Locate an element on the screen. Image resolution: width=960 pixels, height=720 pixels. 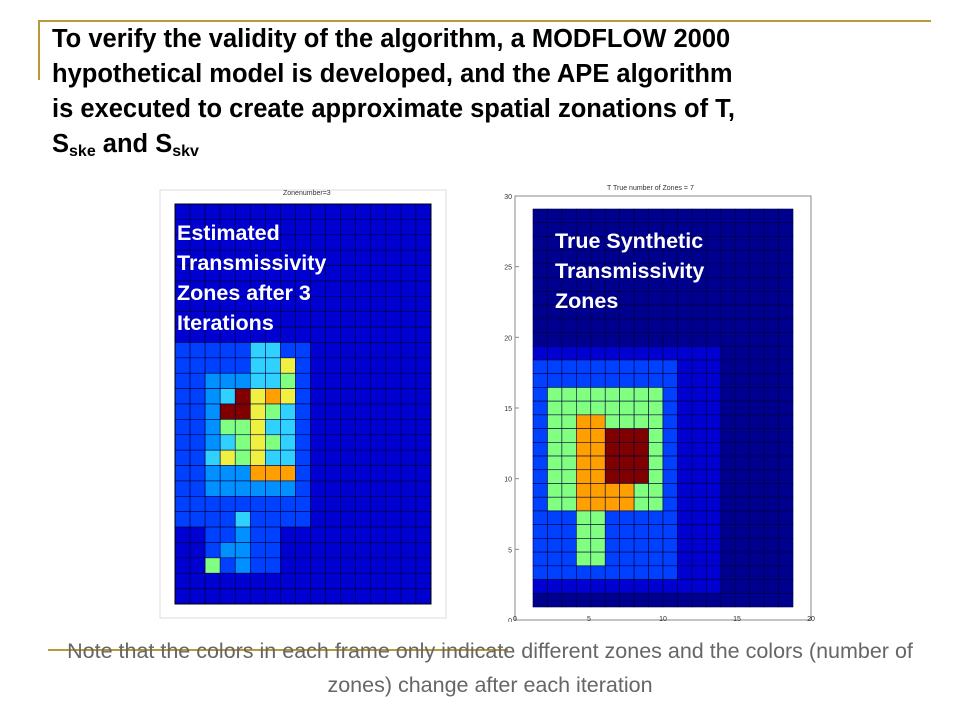
overlay-line: Transmissivity is located at coordinates (630, 271).